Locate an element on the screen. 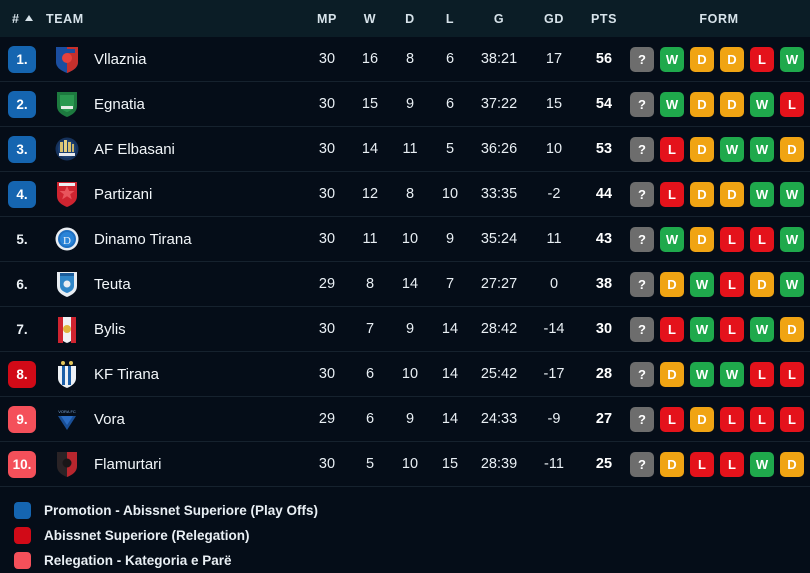 The height and width of the screenshot is (573, 810). rank-cell: 4. is located at coordinates (23, 194).